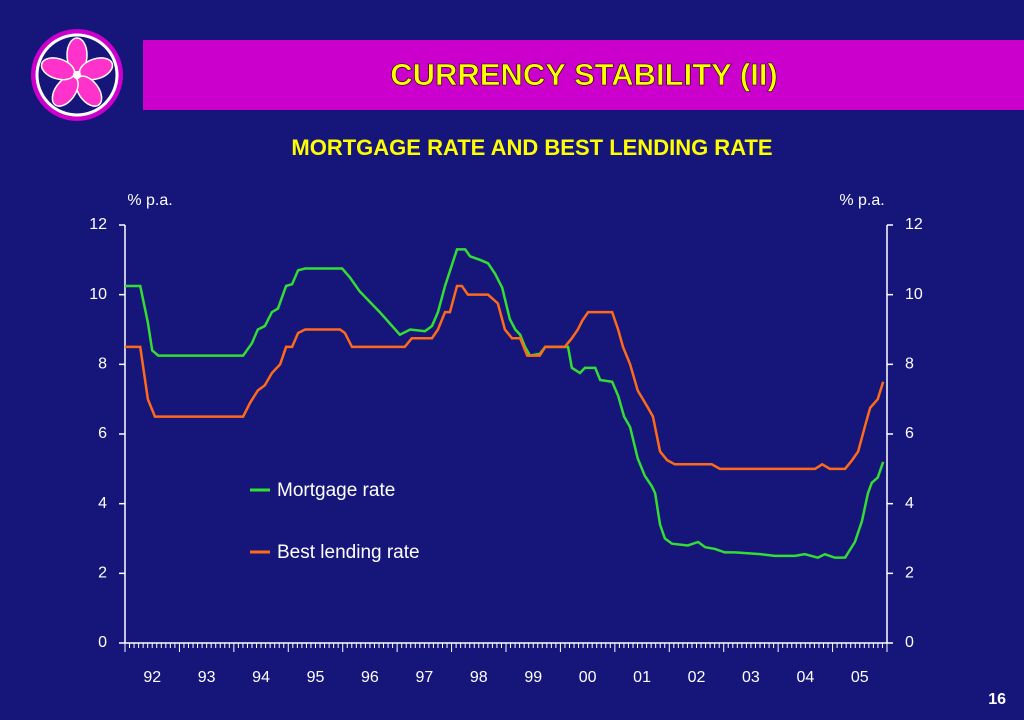  Describe the element at coordinates (909, 433) in the screenshot. I see `y2-tick-label: 6` at that location.